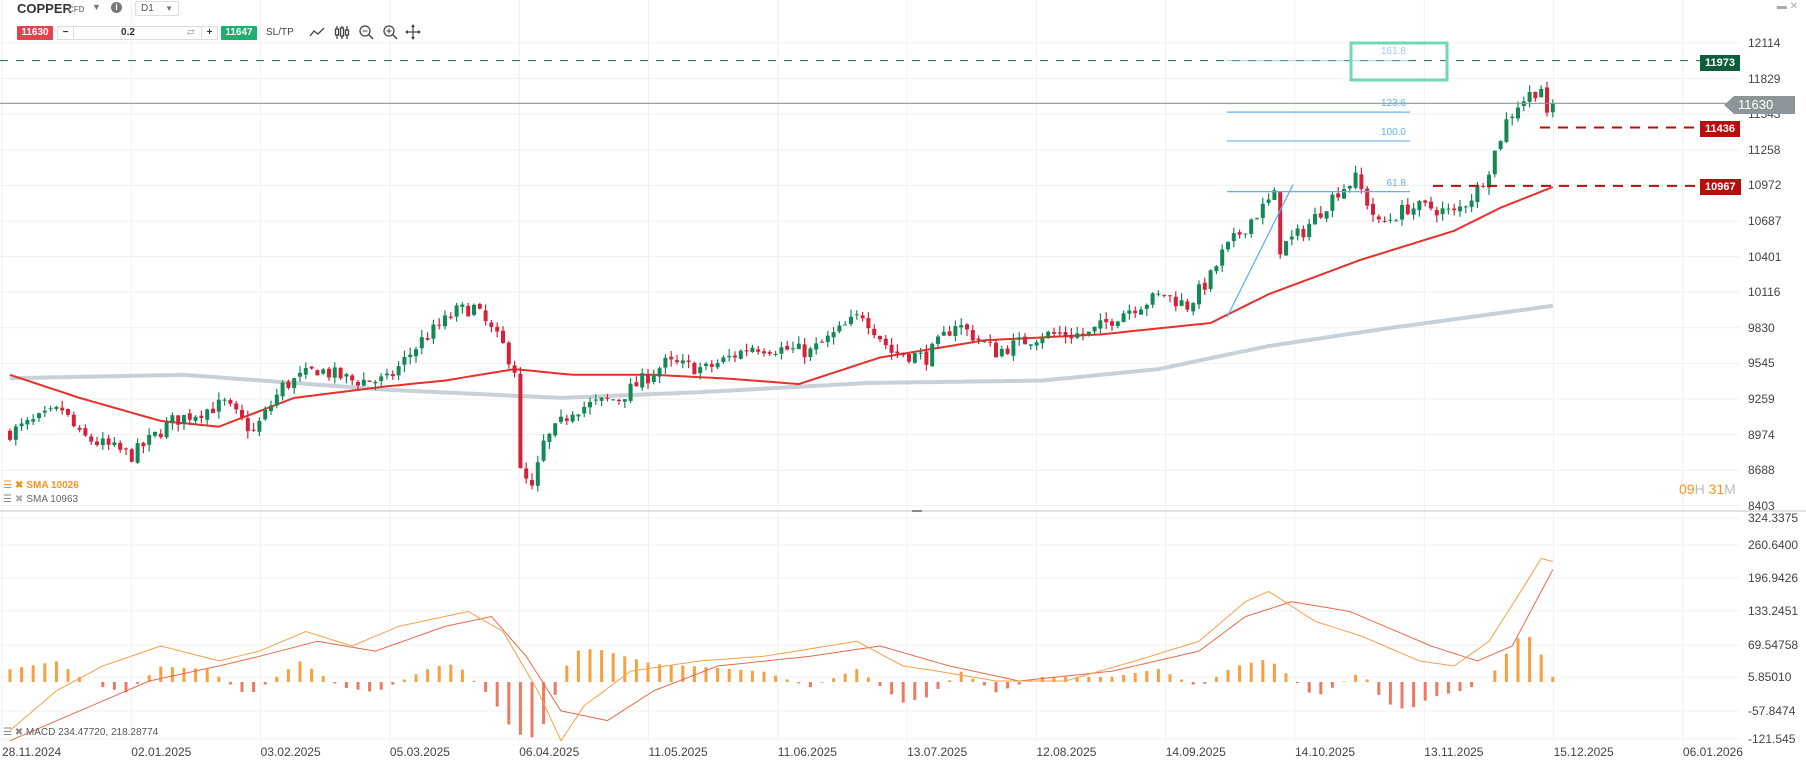 The width and height of the screenshot is (1806, 762). What do you see at coordinates (209, 33) in the screenshot?
I see `increase-button: +` at bounding box center [209, 33].